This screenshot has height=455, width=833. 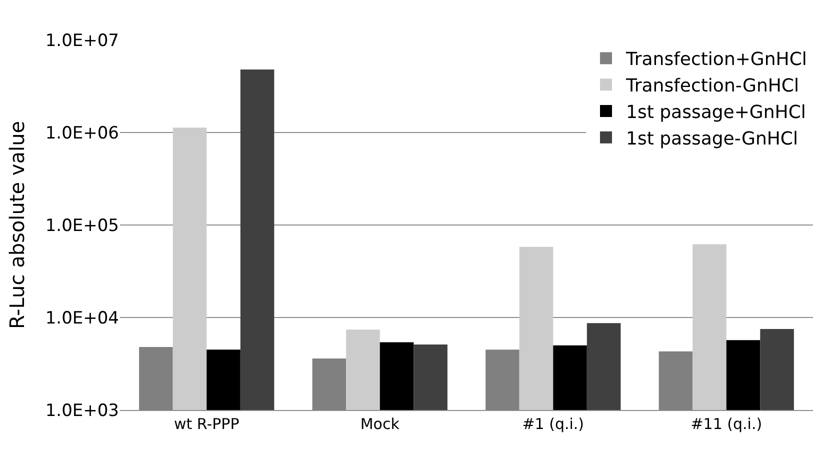 What do you see at coordinates (712, 86) in the screenshot?
I see `legend-label: Transfection-GnHCl` at bounding box center [712, 86].